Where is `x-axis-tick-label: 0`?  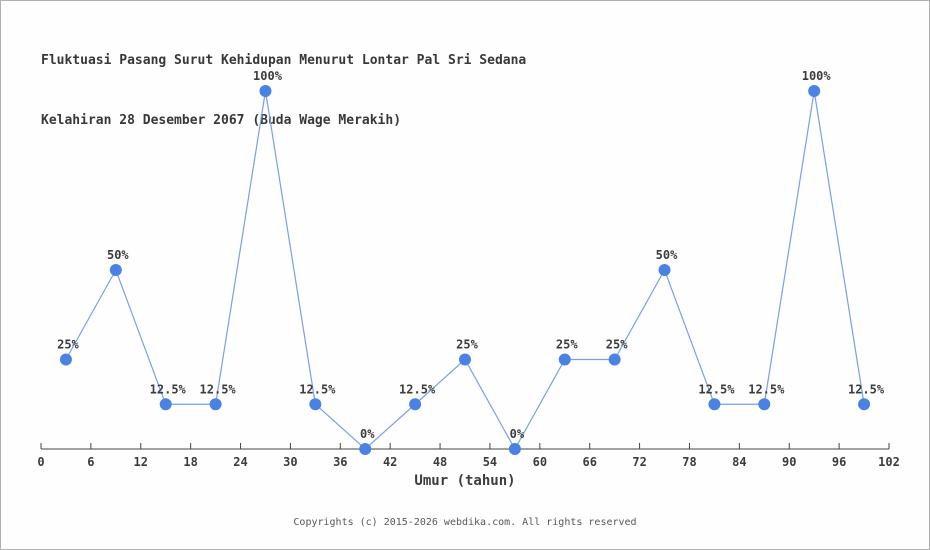
x-axis-tick-label: 0 is located at coordinates (40, 462).